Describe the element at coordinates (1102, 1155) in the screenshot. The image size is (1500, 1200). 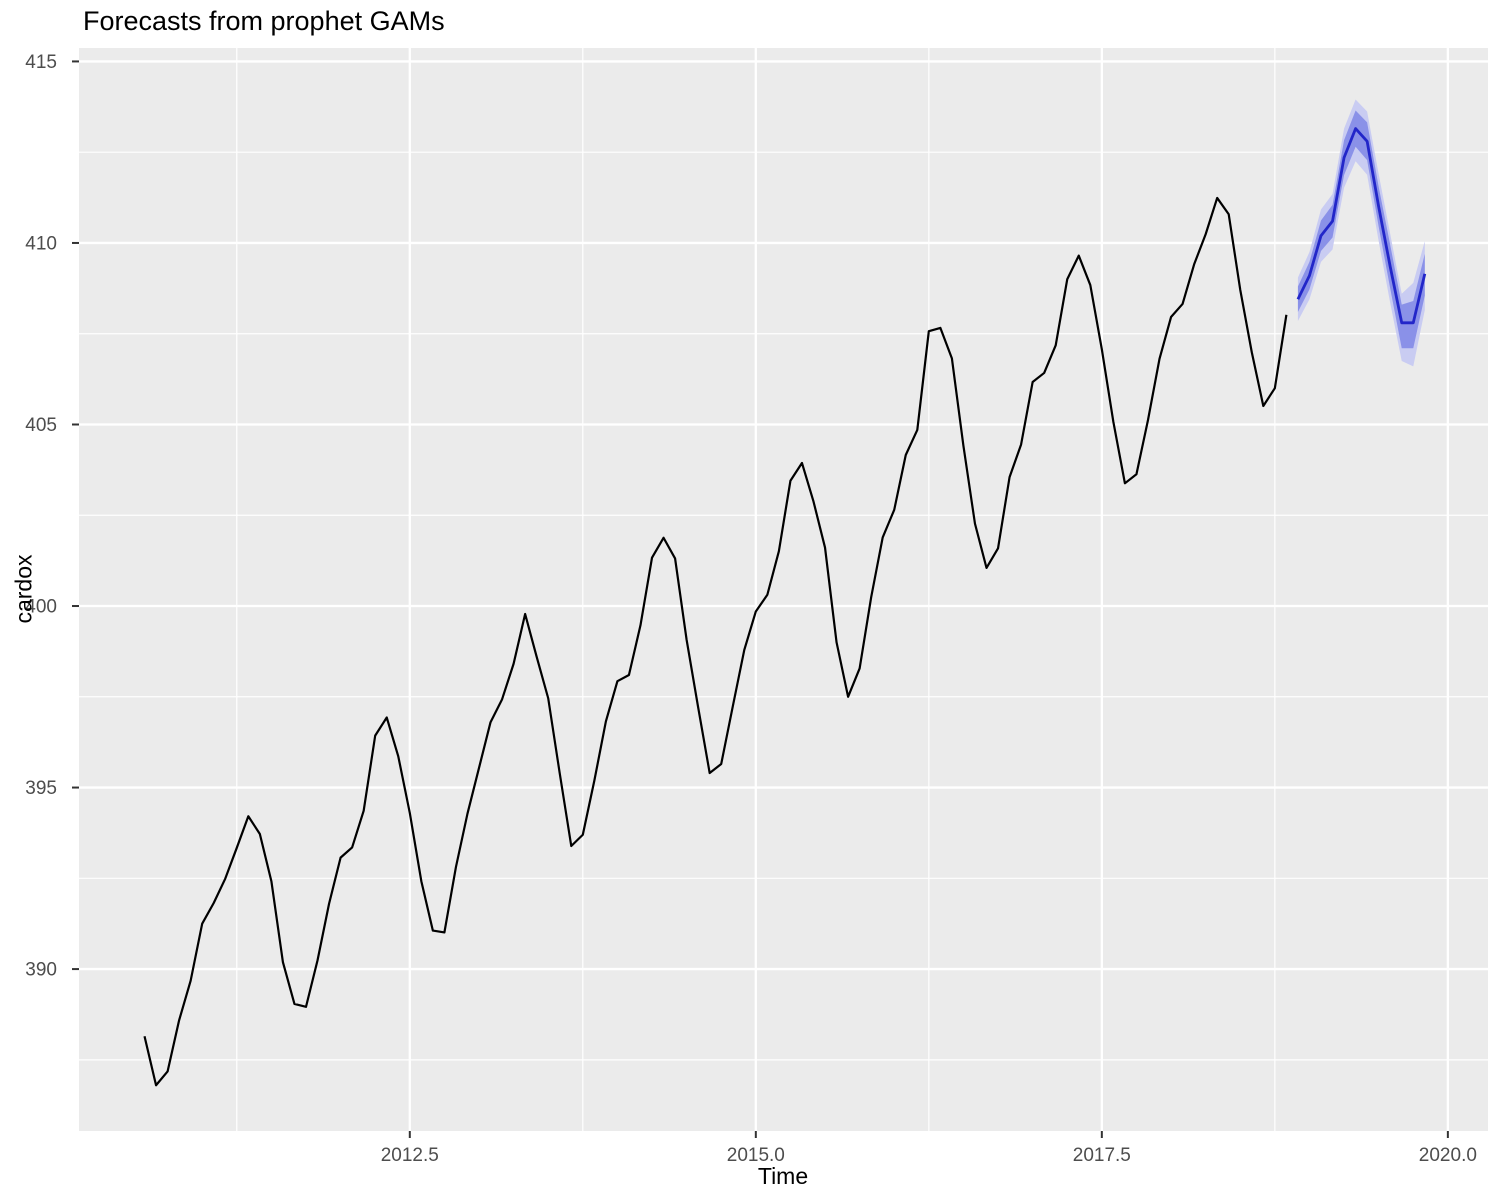
I see `x-tick-label: 2017.5` at that location.